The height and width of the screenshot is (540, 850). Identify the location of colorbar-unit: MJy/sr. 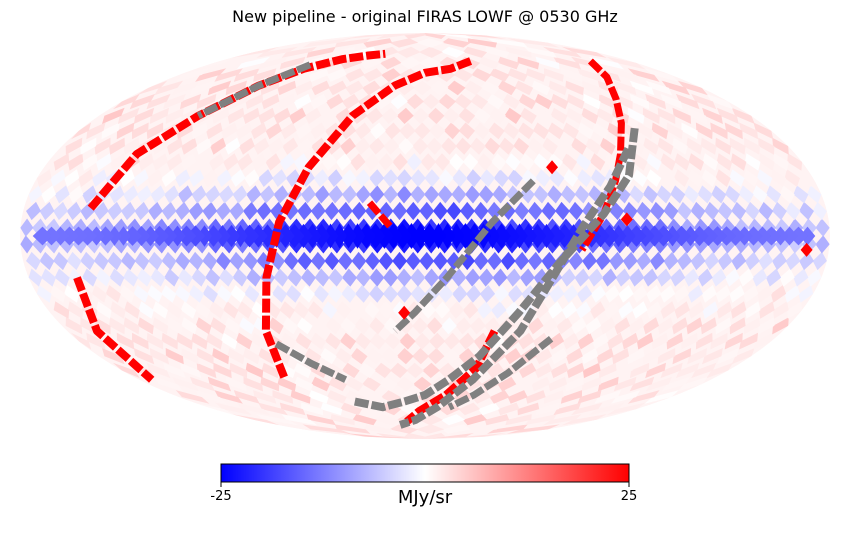
(425, 497).